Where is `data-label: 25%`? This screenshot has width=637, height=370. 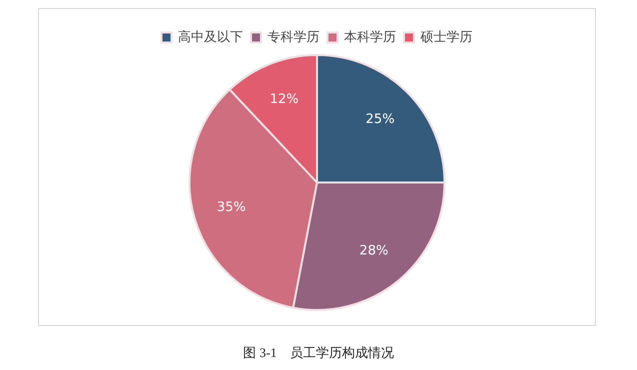 data-label: 25% is located at coordinates (380, 119).